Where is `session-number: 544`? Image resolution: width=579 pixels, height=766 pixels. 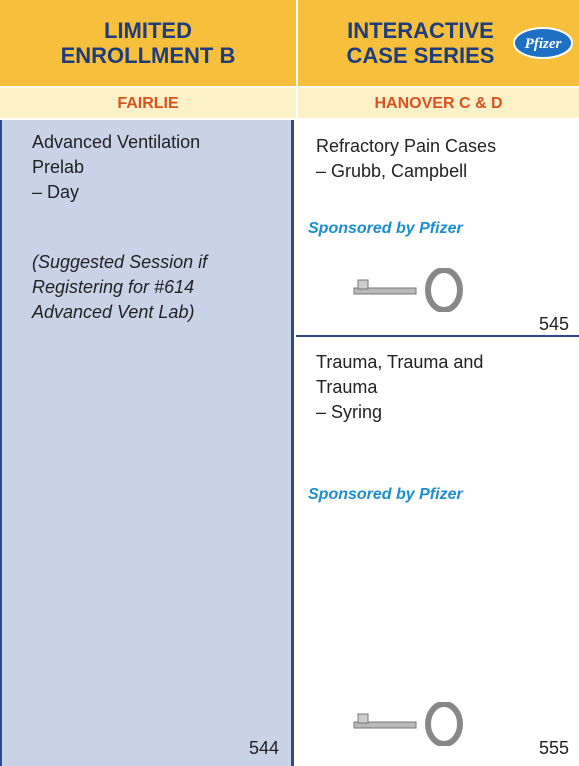 session-number: 544 is located at coordinates (263, 748).